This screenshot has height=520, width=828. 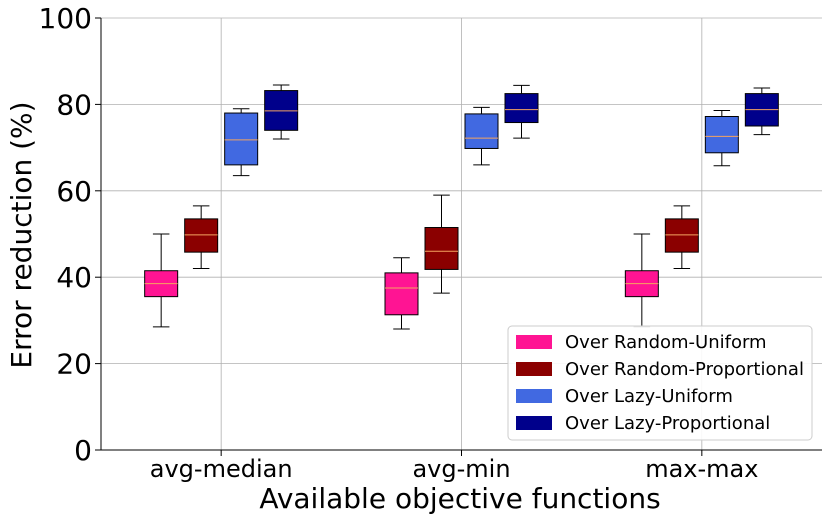 What do you see at coordinates (459, 498) in the screenshot?
I see `x-axis-title: Available objective functions` at bounding box center [459, 498].